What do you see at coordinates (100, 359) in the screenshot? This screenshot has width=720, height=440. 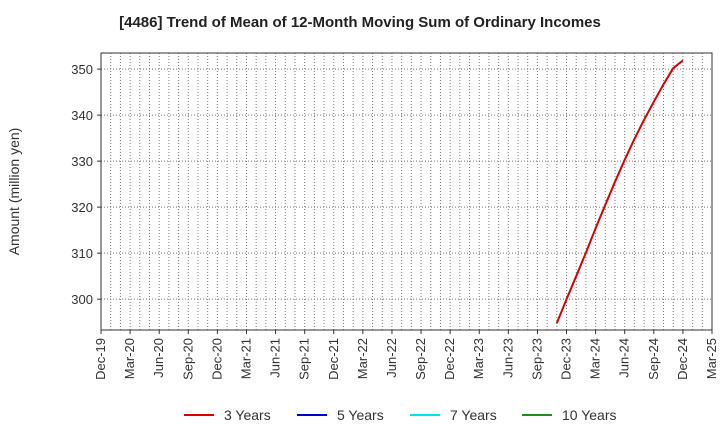 I see `x-tick-label: Dec-19` at bounding box center [100, 359].